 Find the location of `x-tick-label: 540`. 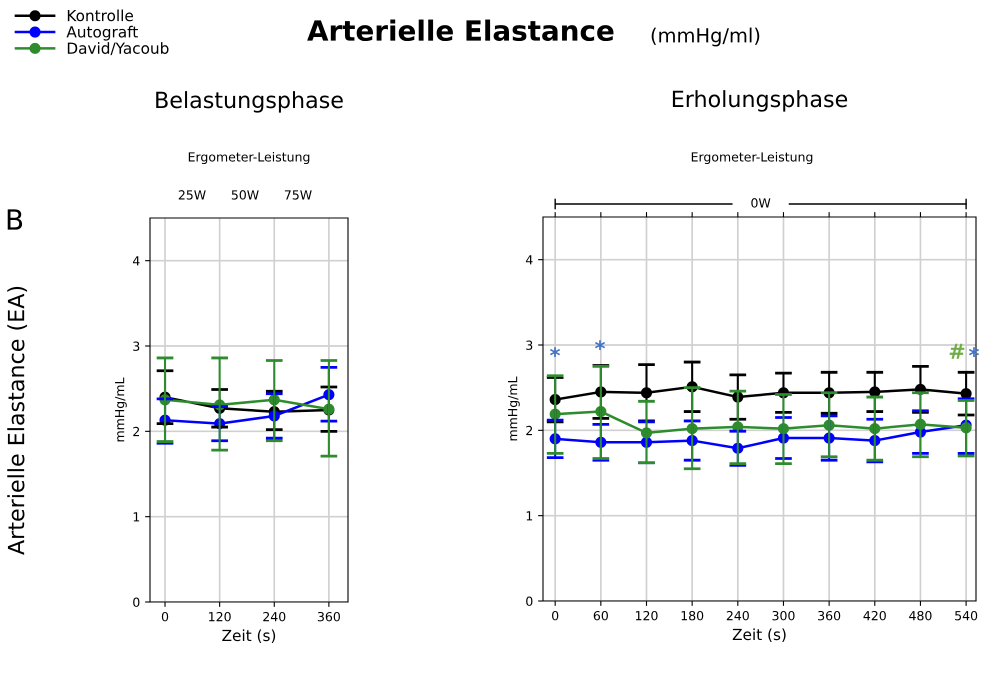

x-tick-label: 540 is located at coordinates (966, 615).